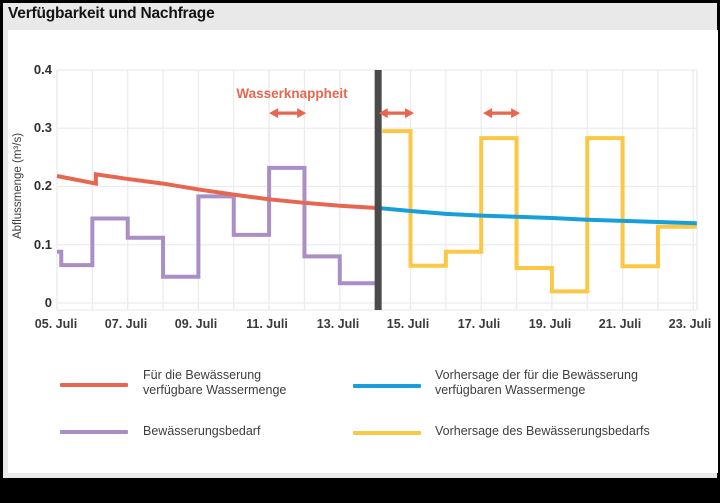 Image resolution: width=720 pixels, height=503 pixels. I want to click on water-scarcity-annotation: Wasserknappheit, so click(292, 93).